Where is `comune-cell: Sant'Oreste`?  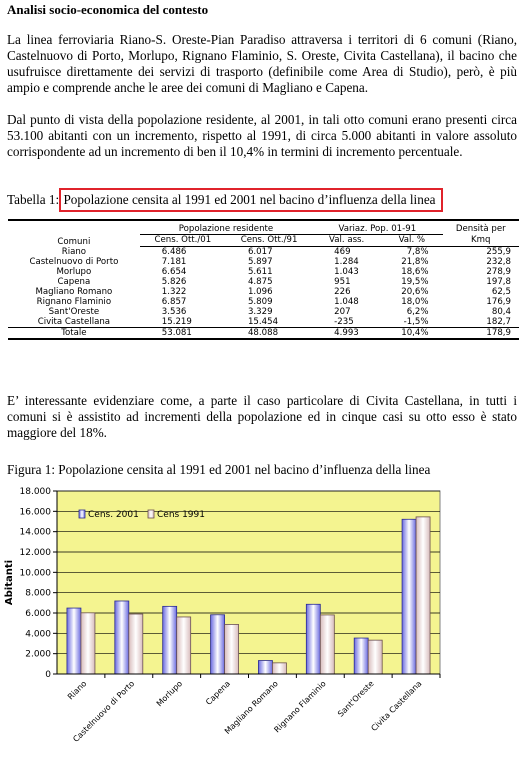
comune-cell: Sant'Oreste is located at coordinates (74, 312).